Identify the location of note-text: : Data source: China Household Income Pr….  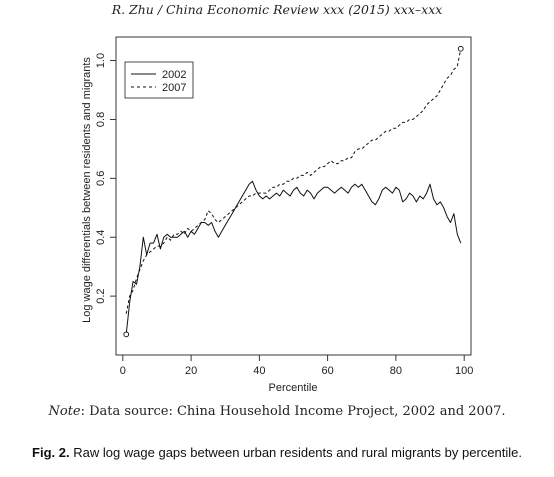
(293, 411).